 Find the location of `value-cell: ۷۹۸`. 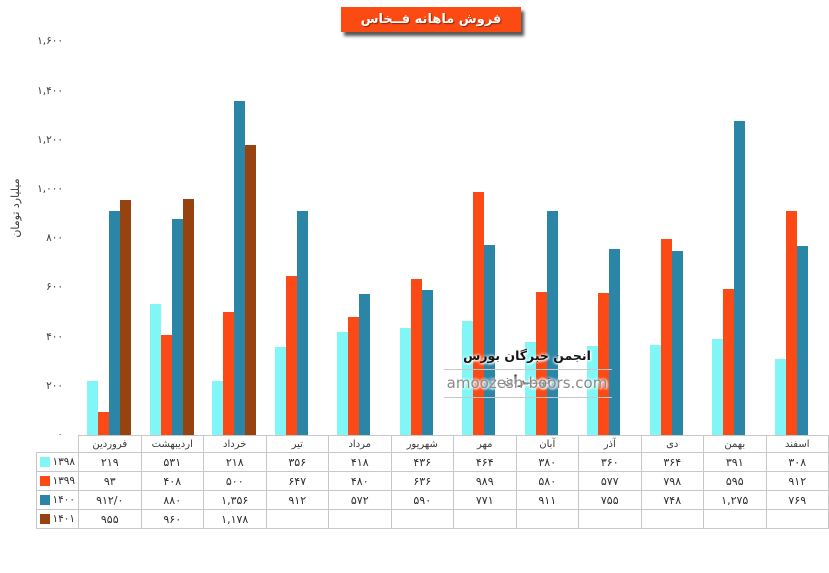

value-cell: ۷۹۸ is located at coordinates (672, 481).